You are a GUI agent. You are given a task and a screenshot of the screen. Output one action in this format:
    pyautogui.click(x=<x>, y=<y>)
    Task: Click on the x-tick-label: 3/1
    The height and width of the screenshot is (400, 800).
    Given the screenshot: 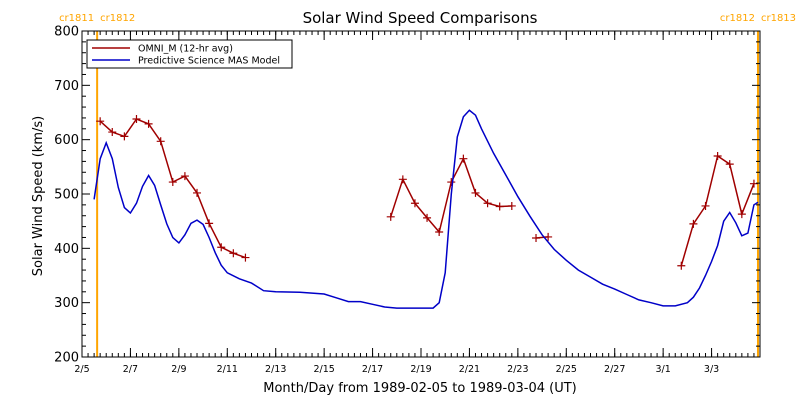 What is the action you would take?
    pyautogui.click(x=662, y=369)
    